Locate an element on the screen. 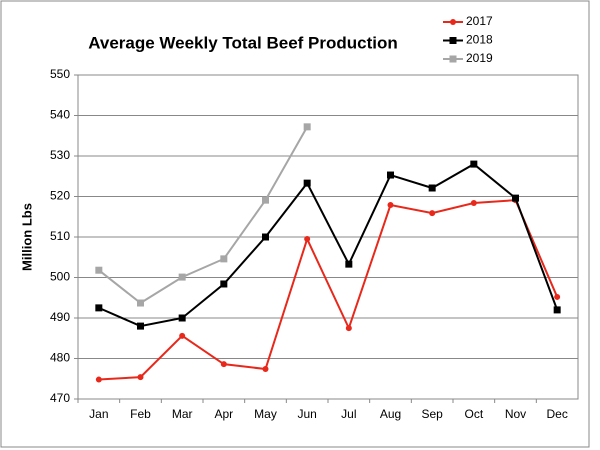 The height and width of the screenshot is (450, 600). x-tick-label: Oct is located at coordinates (473, 414).